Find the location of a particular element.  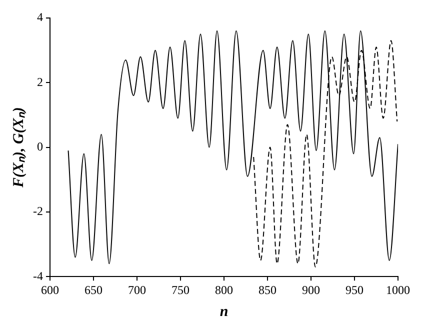

y-tick-label: 0 is located at coordinates (39, 146).